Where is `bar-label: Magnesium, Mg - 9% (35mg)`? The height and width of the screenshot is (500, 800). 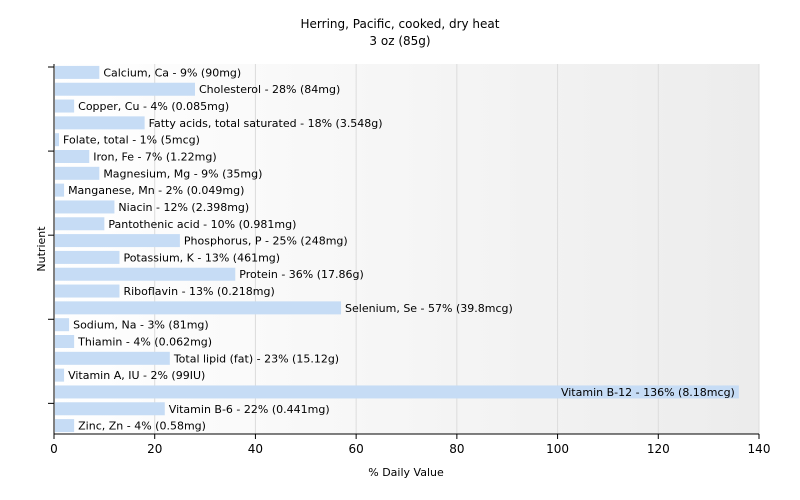
bar-label: Magnesium, Mg - 9% (35mg) is located at coordinates (182, 173).